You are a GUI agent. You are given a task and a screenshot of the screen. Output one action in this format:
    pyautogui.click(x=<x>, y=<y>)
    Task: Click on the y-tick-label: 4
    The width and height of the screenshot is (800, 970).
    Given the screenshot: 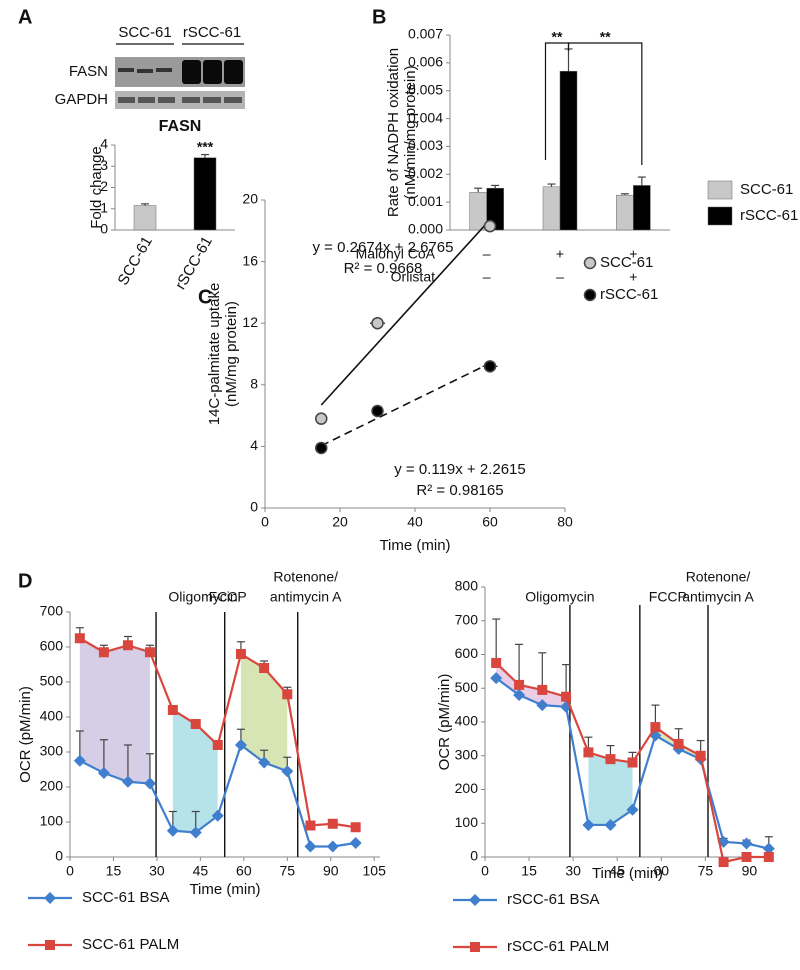 What is the action you would take?
    pyautogui.click(x=254, y=445)
    